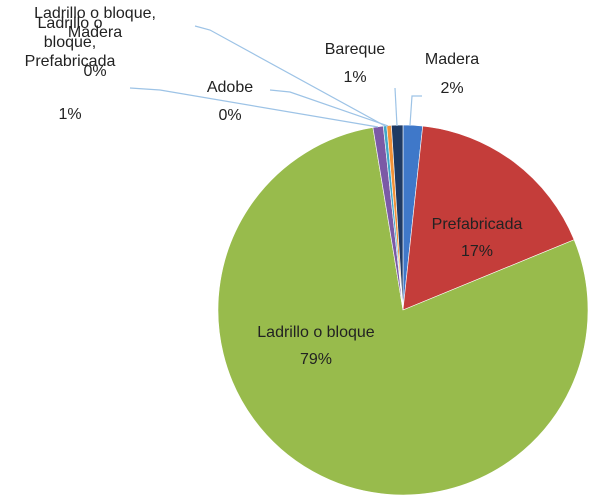  What do you see at coordinates (316, 359) in the screenshot?
I see `slice-percent: 79%` at bounding box center [316, 359].